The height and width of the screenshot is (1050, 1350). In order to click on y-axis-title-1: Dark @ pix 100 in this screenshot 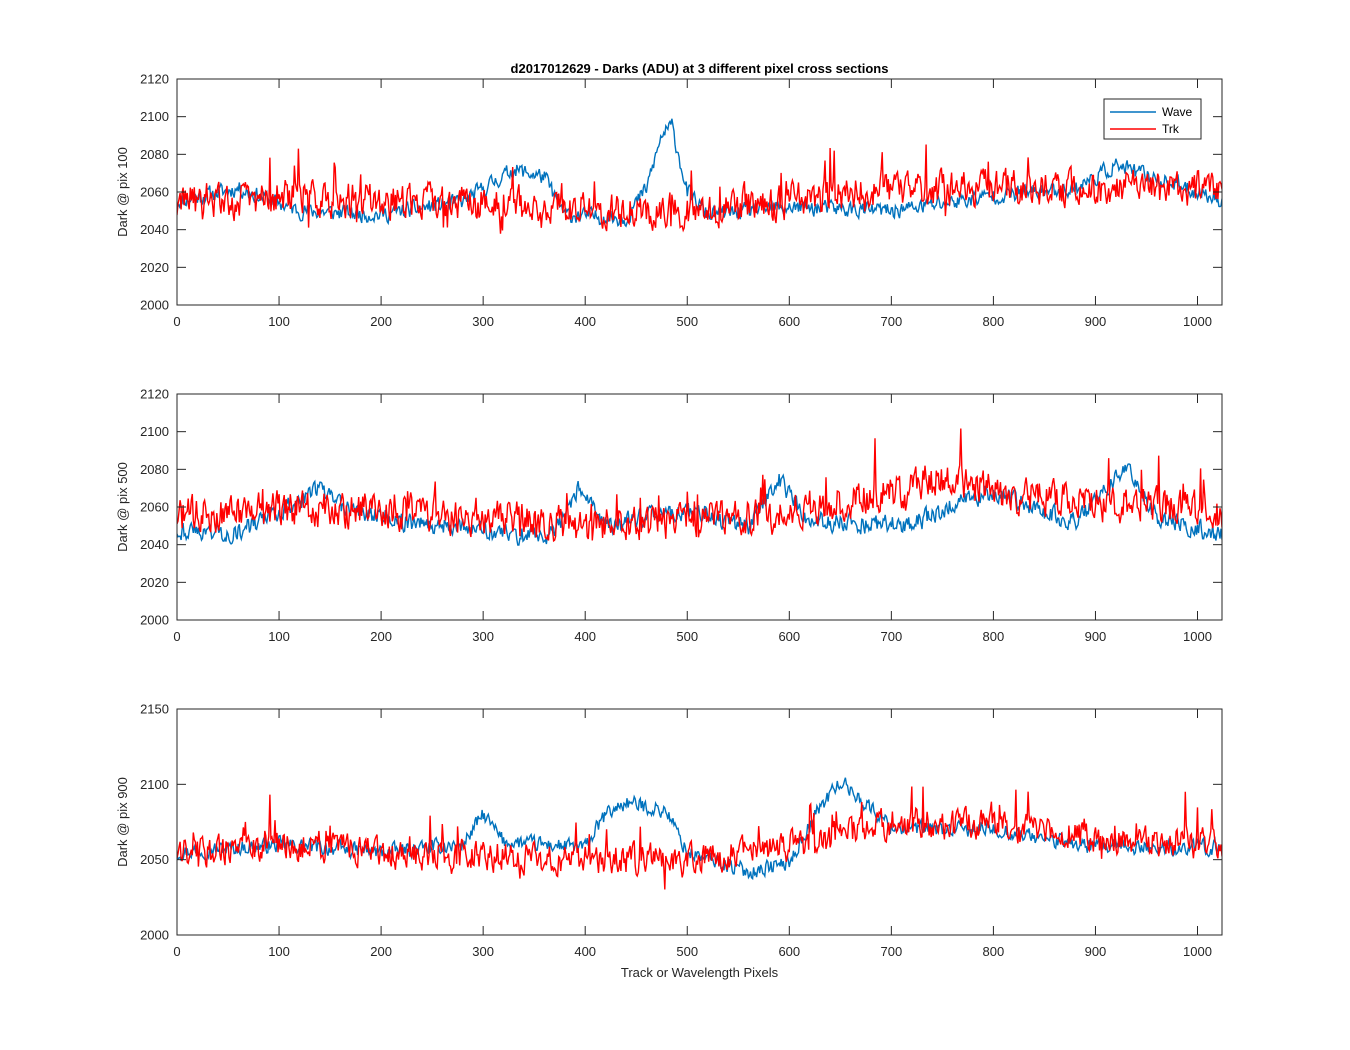, I will do `click(122, 192)`.